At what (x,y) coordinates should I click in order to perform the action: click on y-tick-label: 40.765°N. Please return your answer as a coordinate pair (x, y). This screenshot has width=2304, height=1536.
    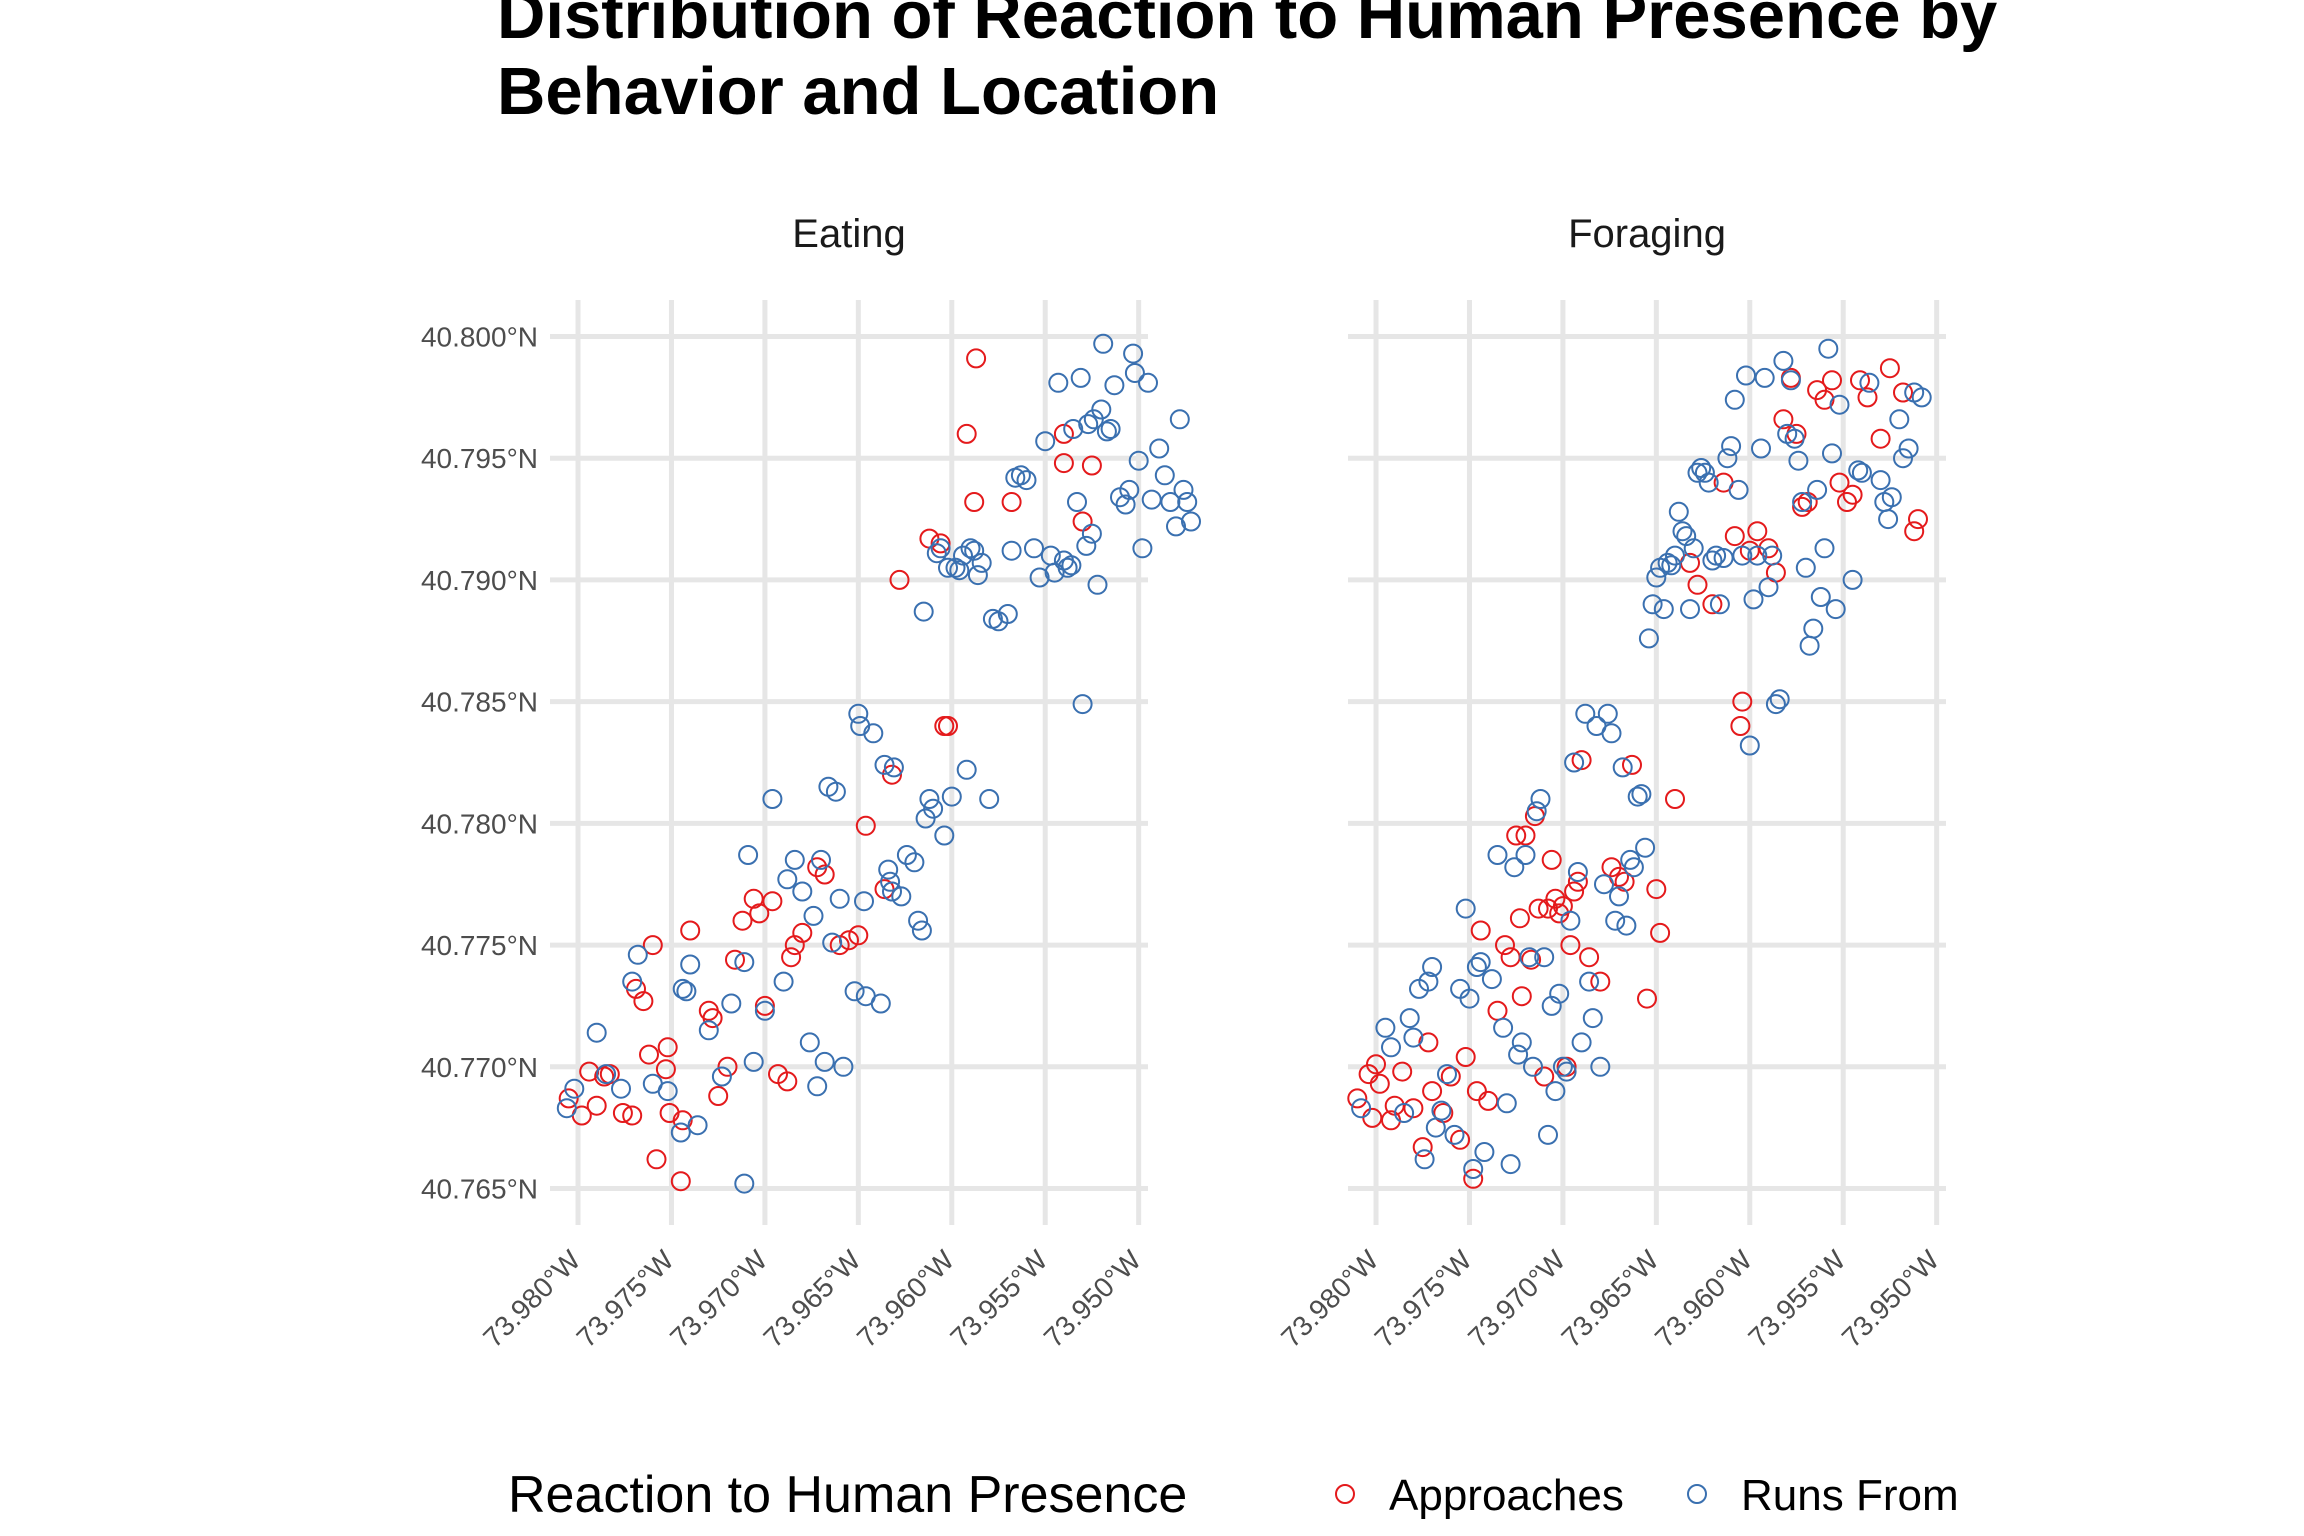
    Looking at the image, I should click on (479, 1188).